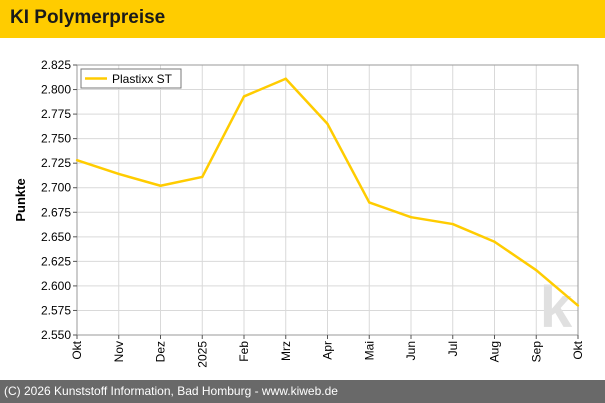 The height and width of the screenshot is (403, 605). Describe the element at coordinates (56, 237) in the screenshot. I see `y-tick-label: 2.650` at that location.